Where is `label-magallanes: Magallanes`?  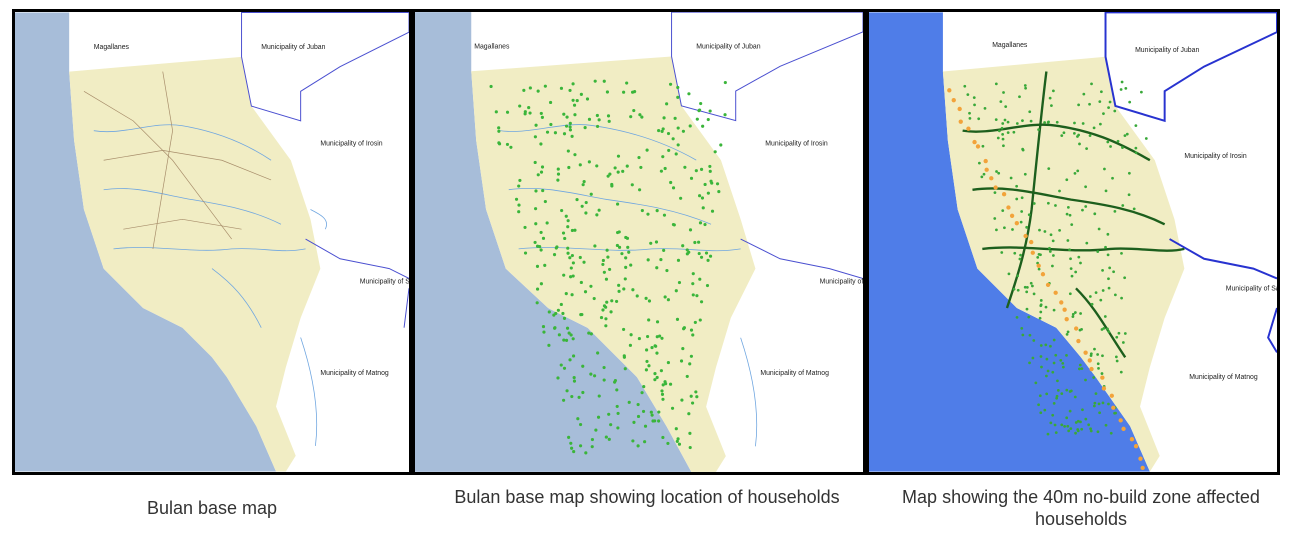 label-magallanes: Magallanes is located at coordinates (1010, 45).